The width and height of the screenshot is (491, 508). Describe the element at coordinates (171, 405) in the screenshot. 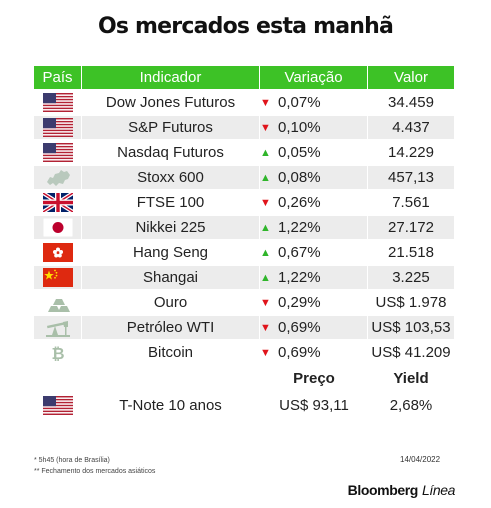

I see `bond-indicator: T-Note 10 anos` at that location.